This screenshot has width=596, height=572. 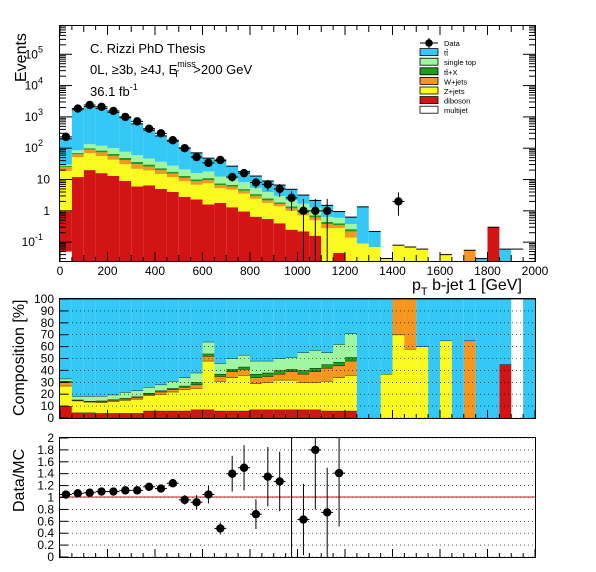 What do you see at coordinates (45, 474) in the screenshot?
I see `y-tick-label: 1.4` at bounding box center [45, 474].